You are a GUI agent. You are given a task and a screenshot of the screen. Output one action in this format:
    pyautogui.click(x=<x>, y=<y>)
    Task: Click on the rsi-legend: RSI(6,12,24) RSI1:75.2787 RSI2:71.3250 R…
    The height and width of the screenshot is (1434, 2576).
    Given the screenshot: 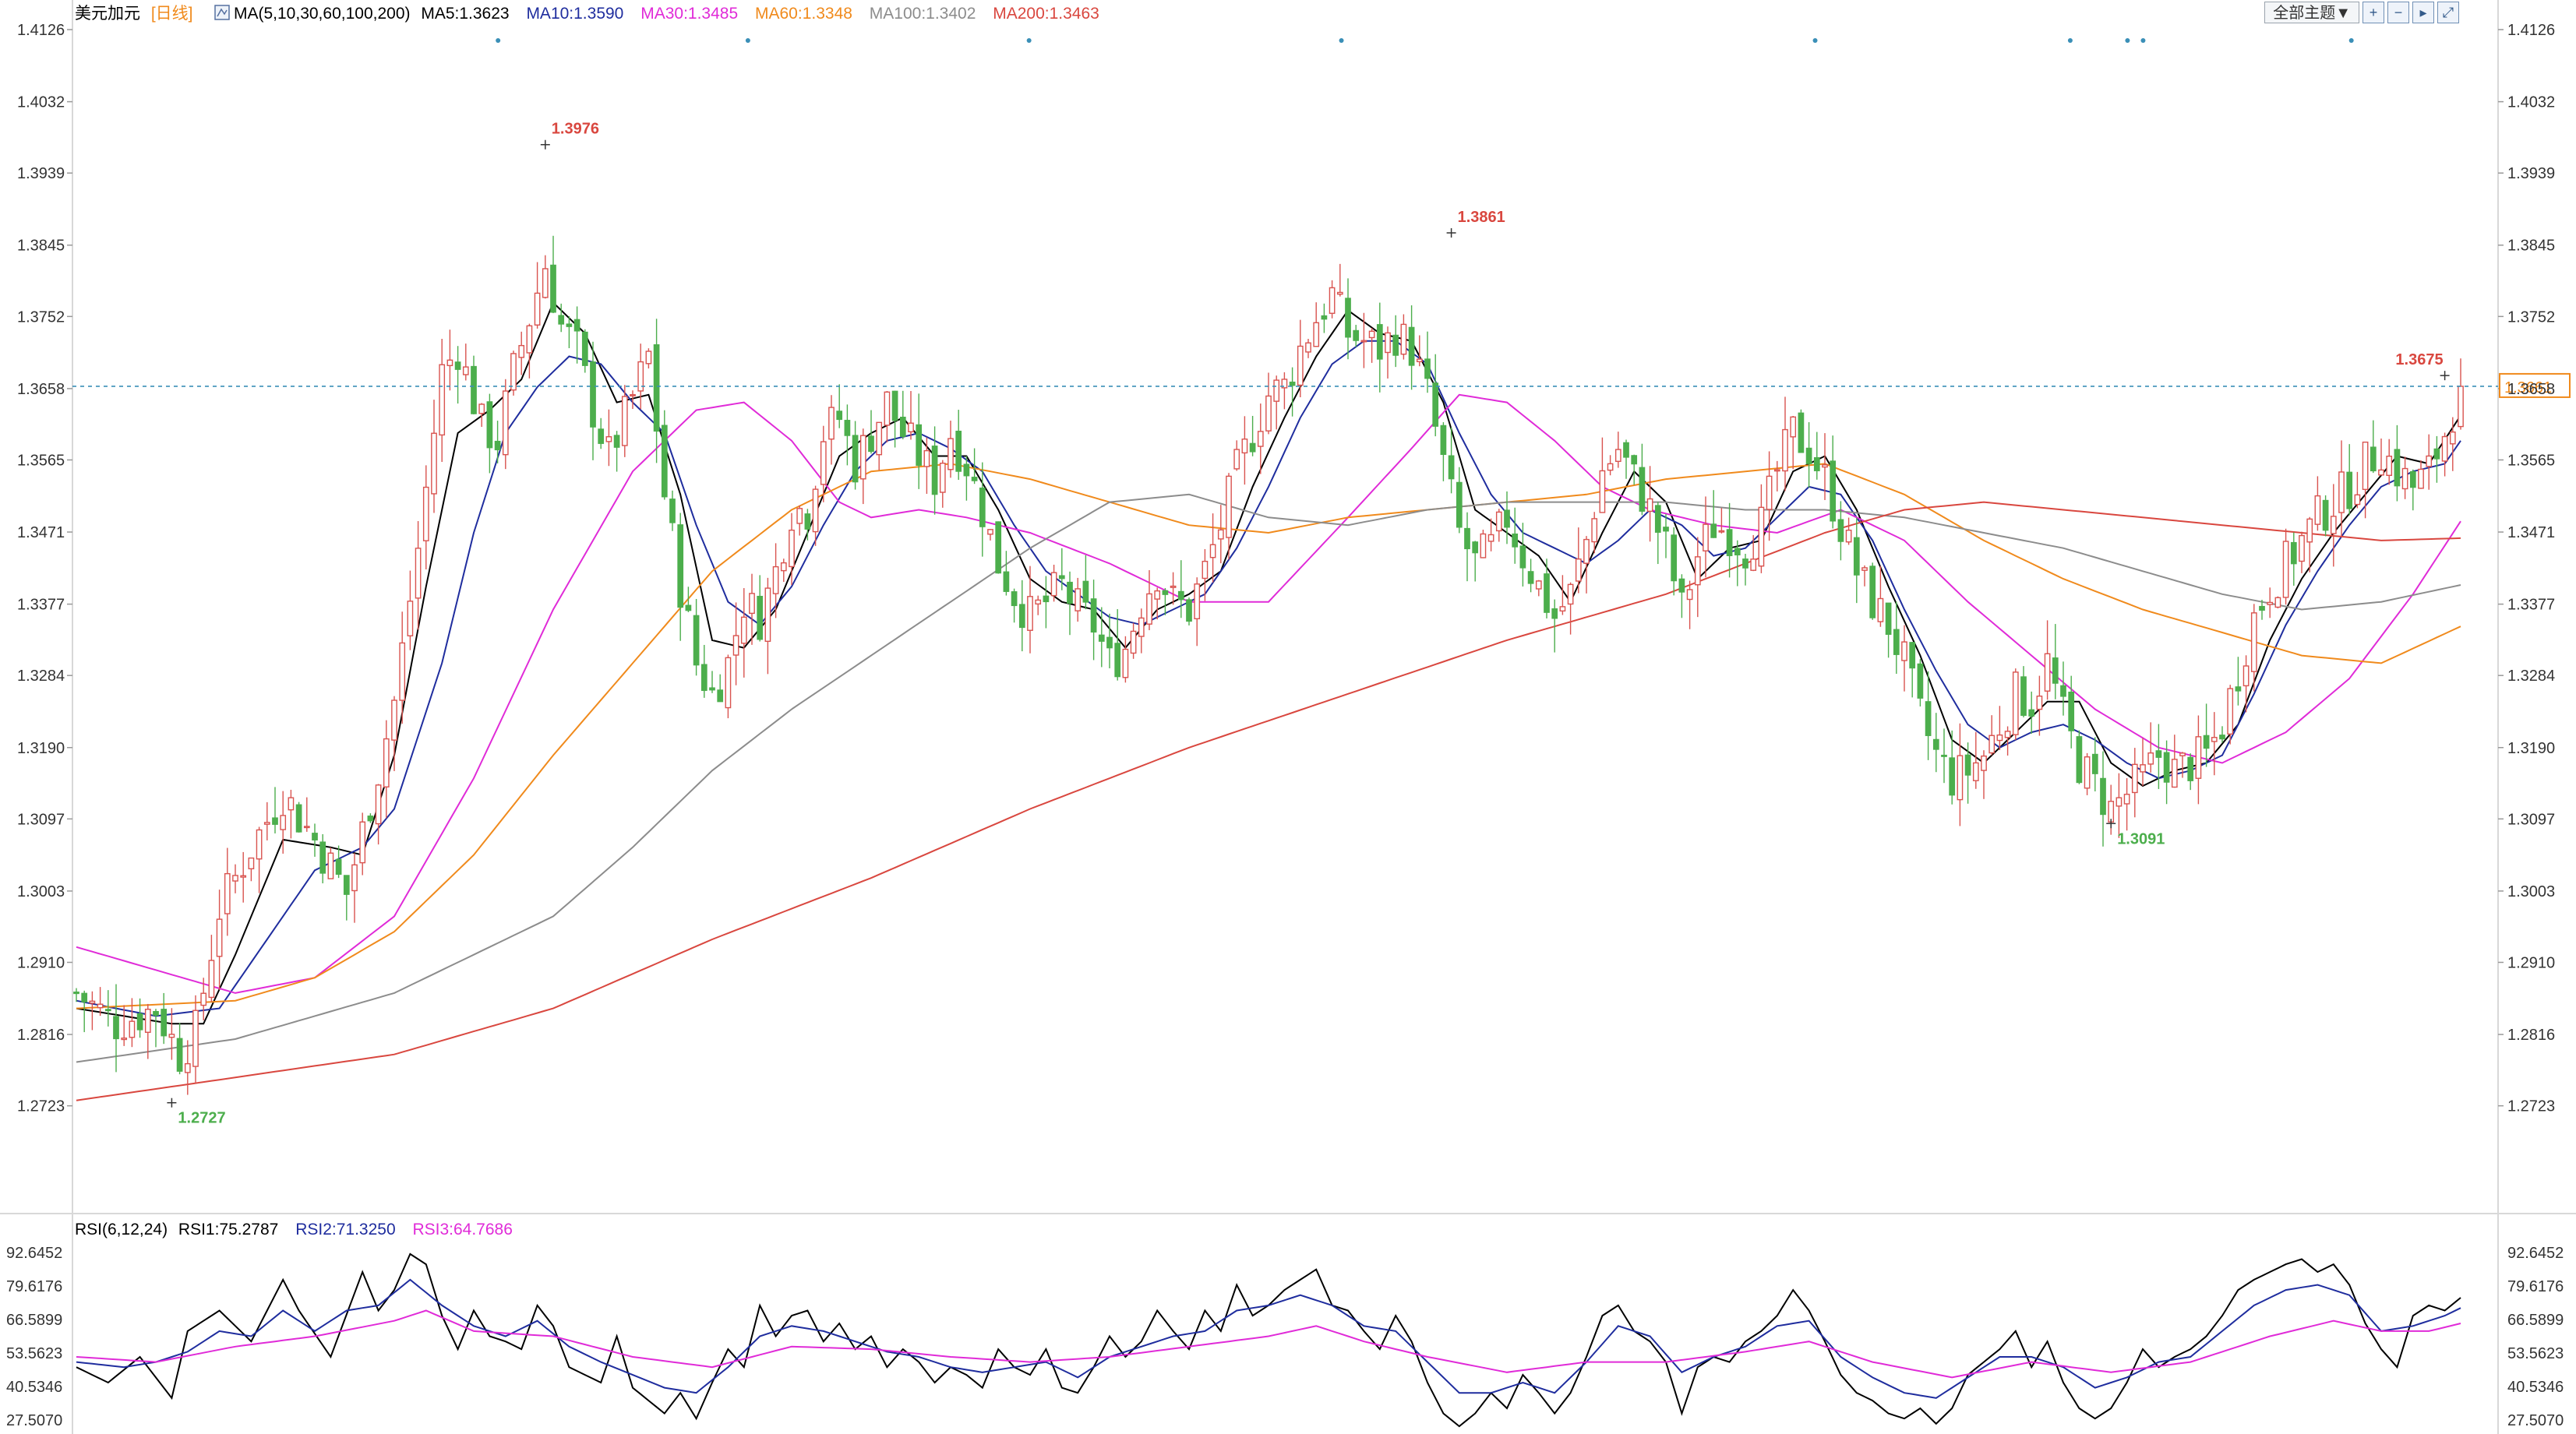 What is the action you would take?
    pyautogui.click(x=294, y=1229)
    